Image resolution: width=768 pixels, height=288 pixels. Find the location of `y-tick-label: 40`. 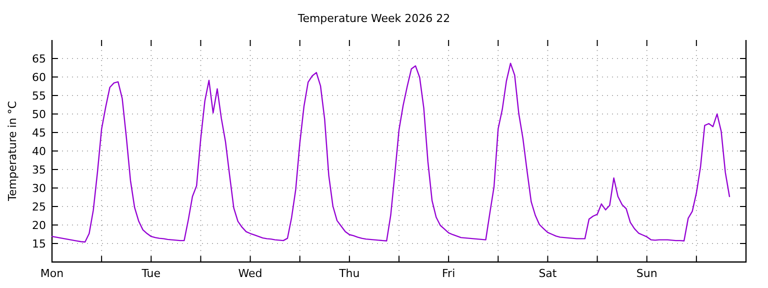

y-tick-label: 40 is located at coordinates (39, 151).